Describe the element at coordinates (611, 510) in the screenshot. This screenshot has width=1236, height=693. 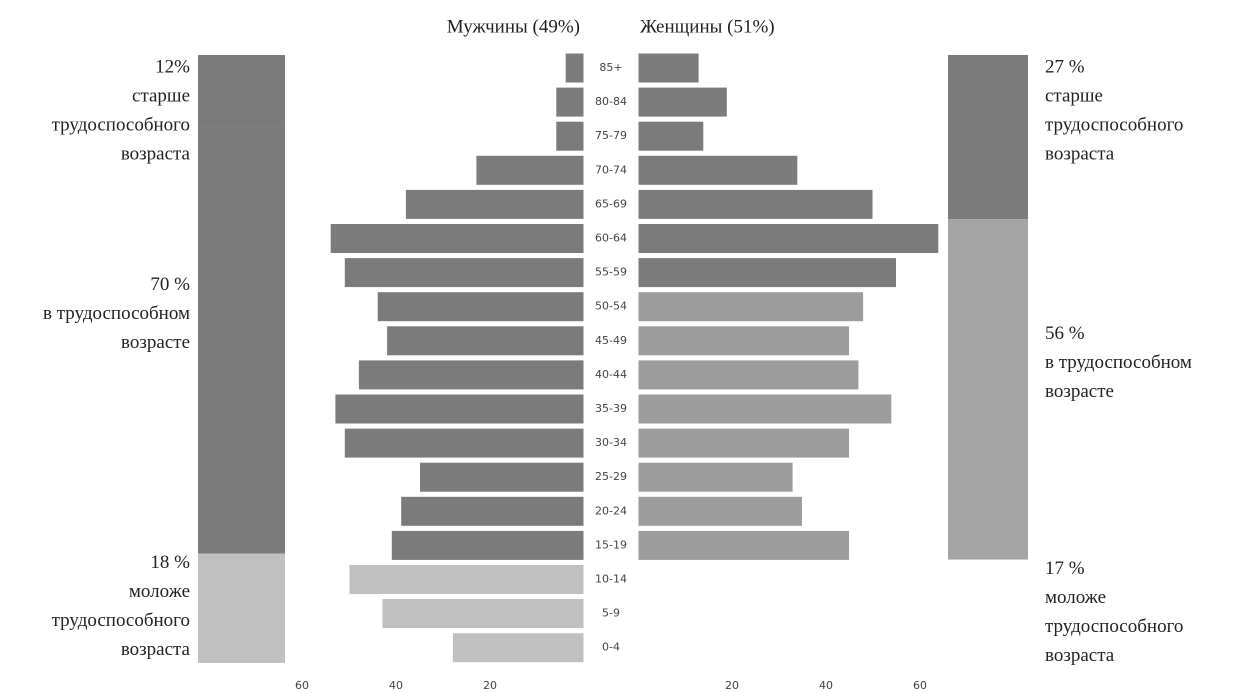
I see `age-label: 20-24` at that location.